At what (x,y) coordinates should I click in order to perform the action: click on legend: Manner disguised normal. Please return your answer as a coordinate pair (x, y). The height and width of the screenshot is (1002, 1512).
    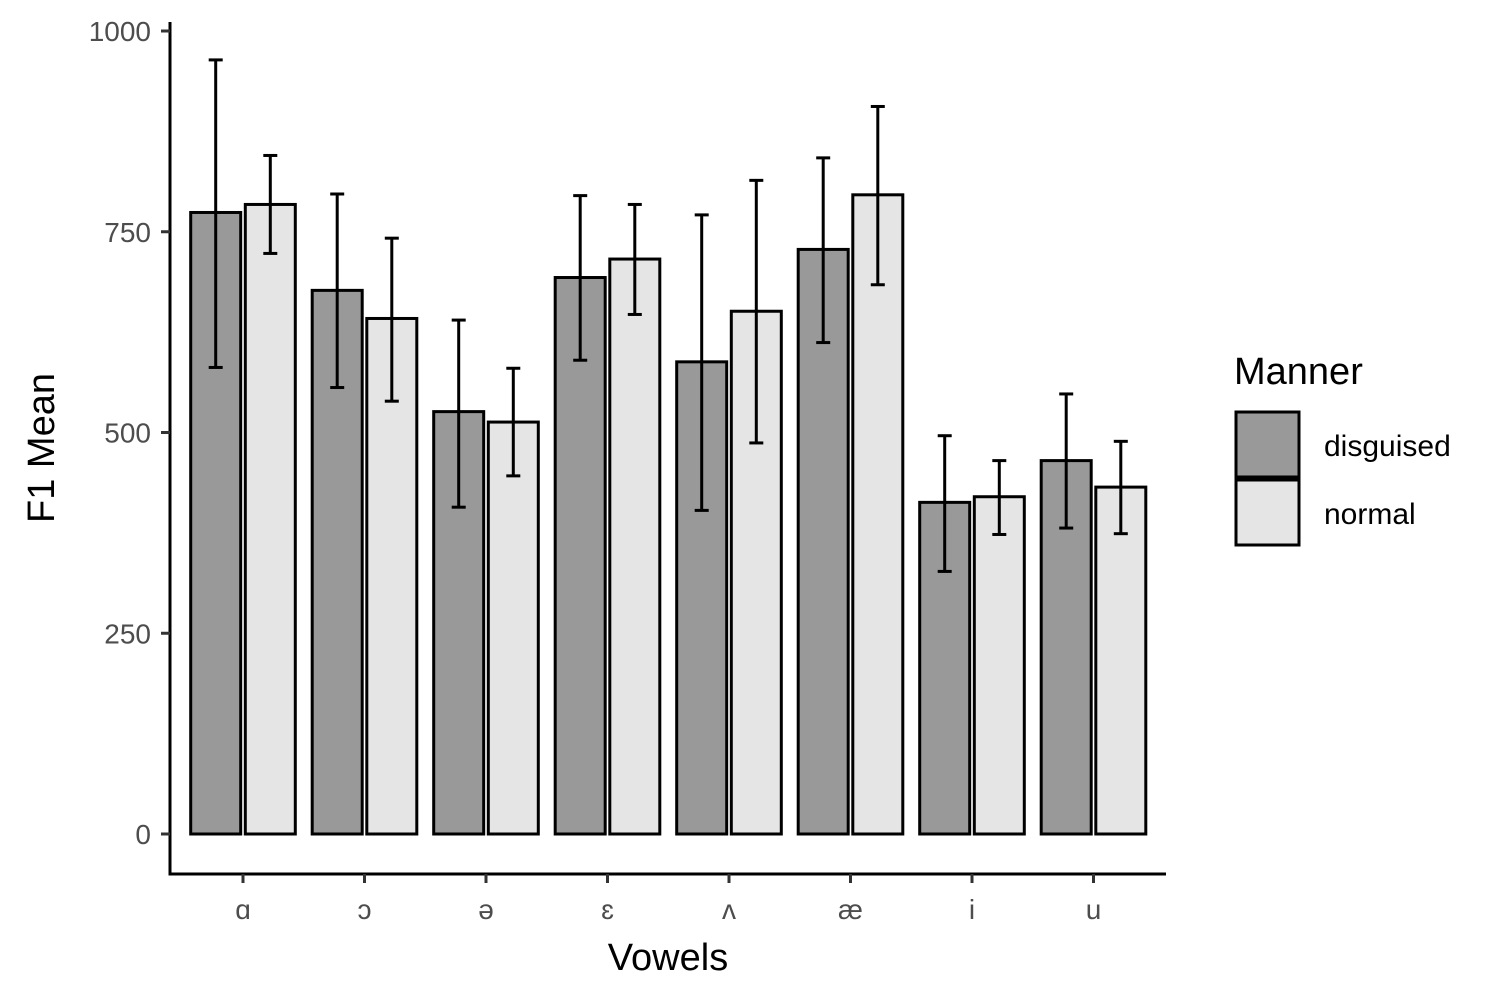
    Looking at the image, I should click on (1342, 449).